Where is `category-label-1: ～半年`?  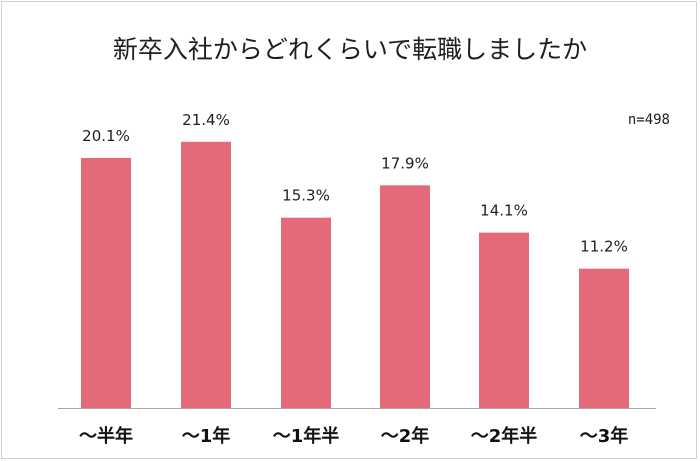
category-label-1: ～半年 is located at coordinates (106, 436).